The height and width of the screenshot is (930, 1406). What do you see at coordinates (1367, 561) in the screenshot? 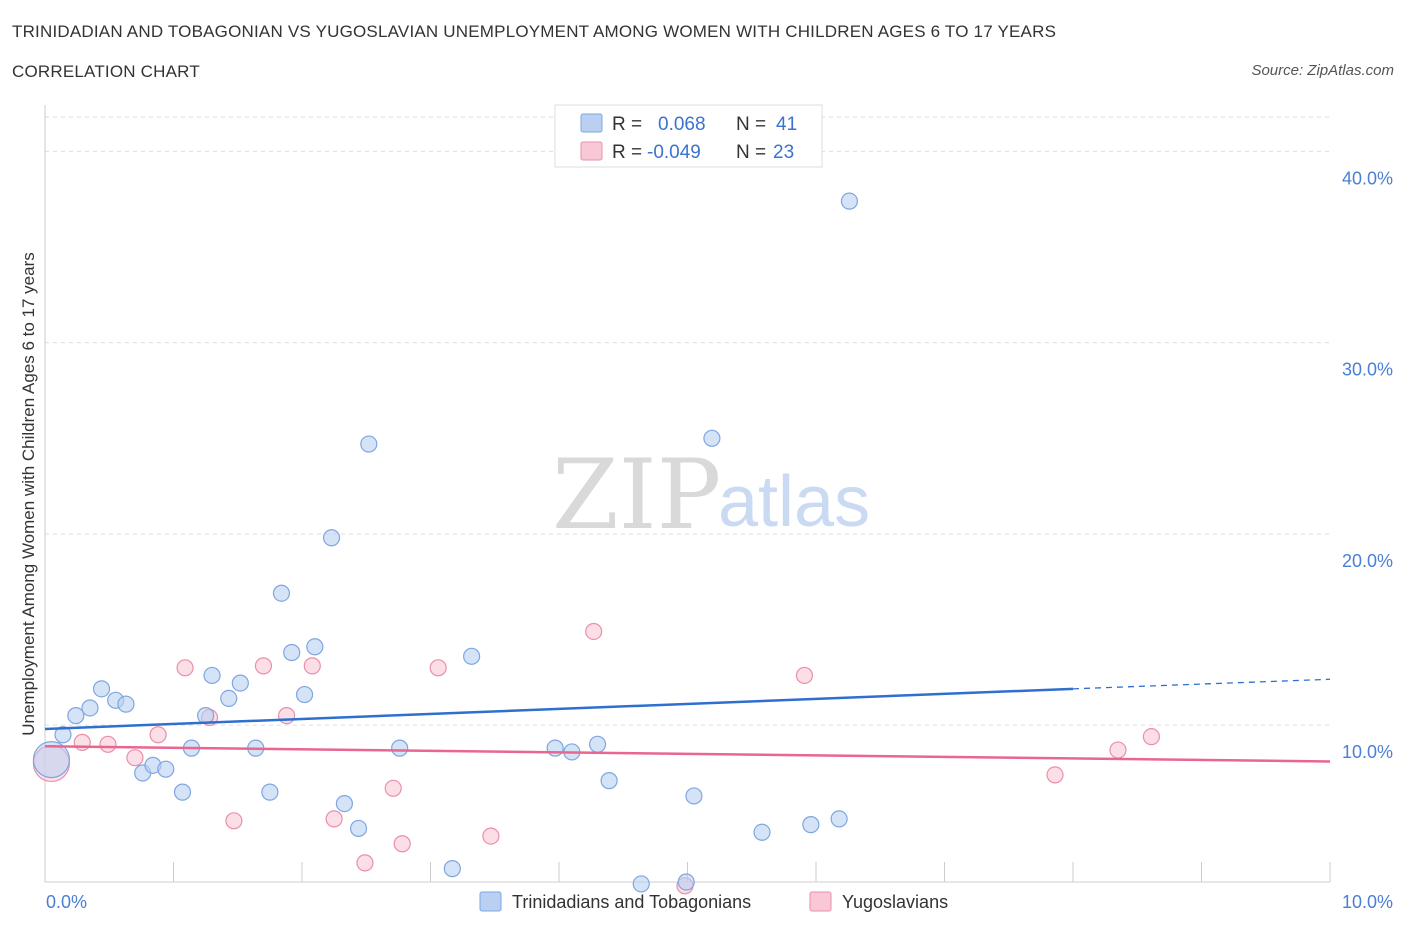
I see `y-tick-label-20: 20.0%` at bounding box center [1367, 561].